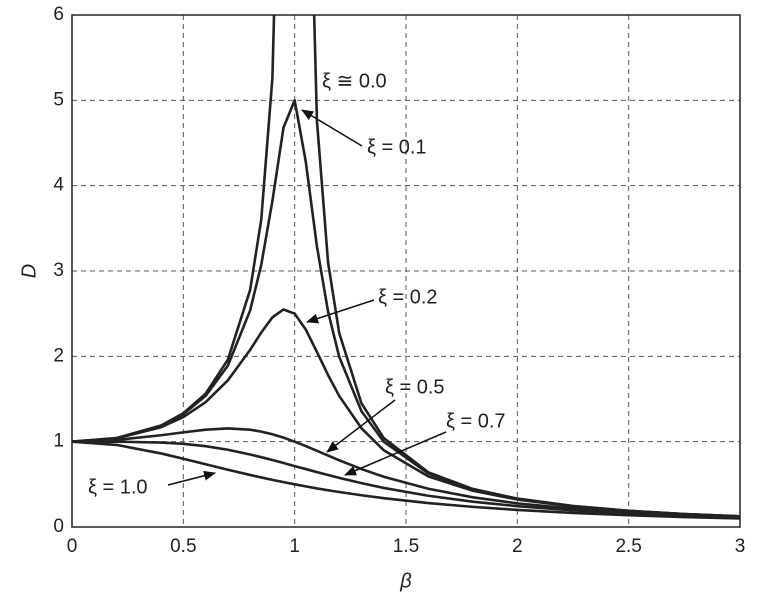 The height and width of the screenshot is (607, 770). I want to click on x-tick-label: 1.5, so click(406, 546).